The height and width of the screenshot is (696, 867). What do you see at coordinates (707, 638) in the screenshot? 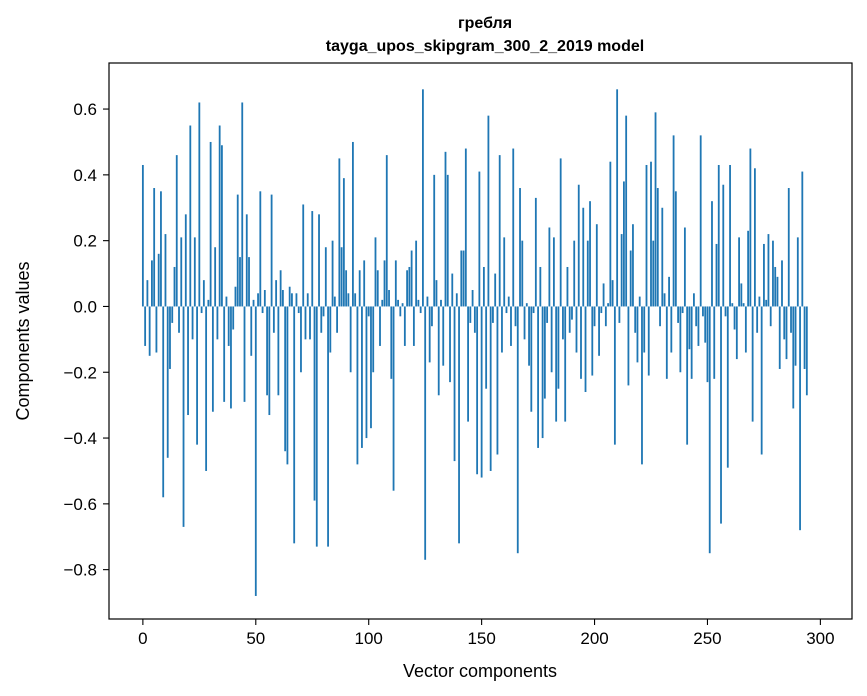
I see `x-tick-label-250: 250` at bounding box center [707, 638].